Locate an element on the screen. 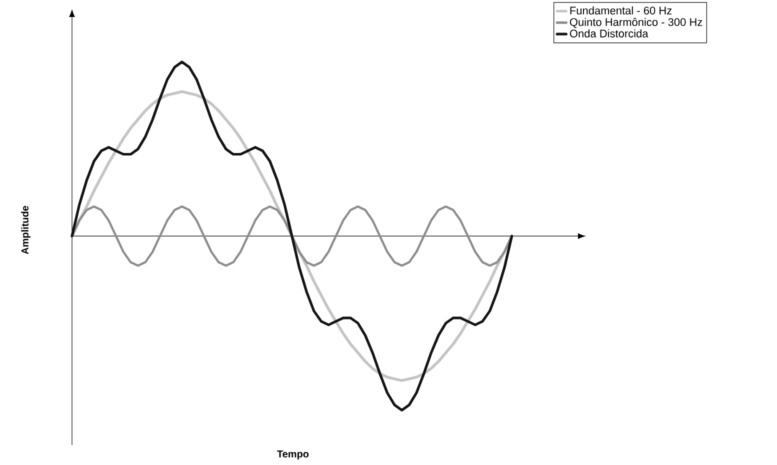 The image size is (777, 465). y-axis-title: Amplitude is located at coordinates (25, 230).